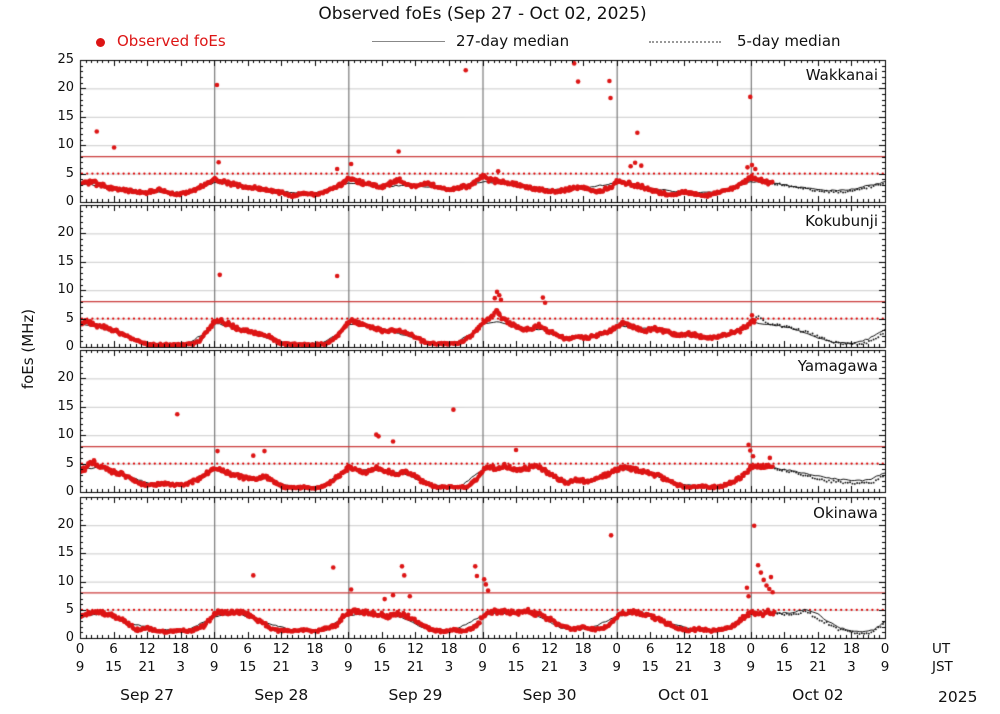  I want to click on day-label: Oct 01, so click(684, 695).